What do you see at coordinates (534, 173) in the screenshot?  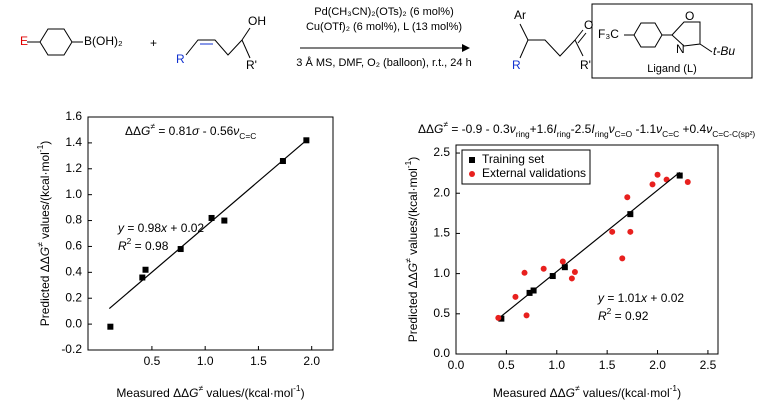 I see `legend-label: External validations` at bounding box center [534, 173].